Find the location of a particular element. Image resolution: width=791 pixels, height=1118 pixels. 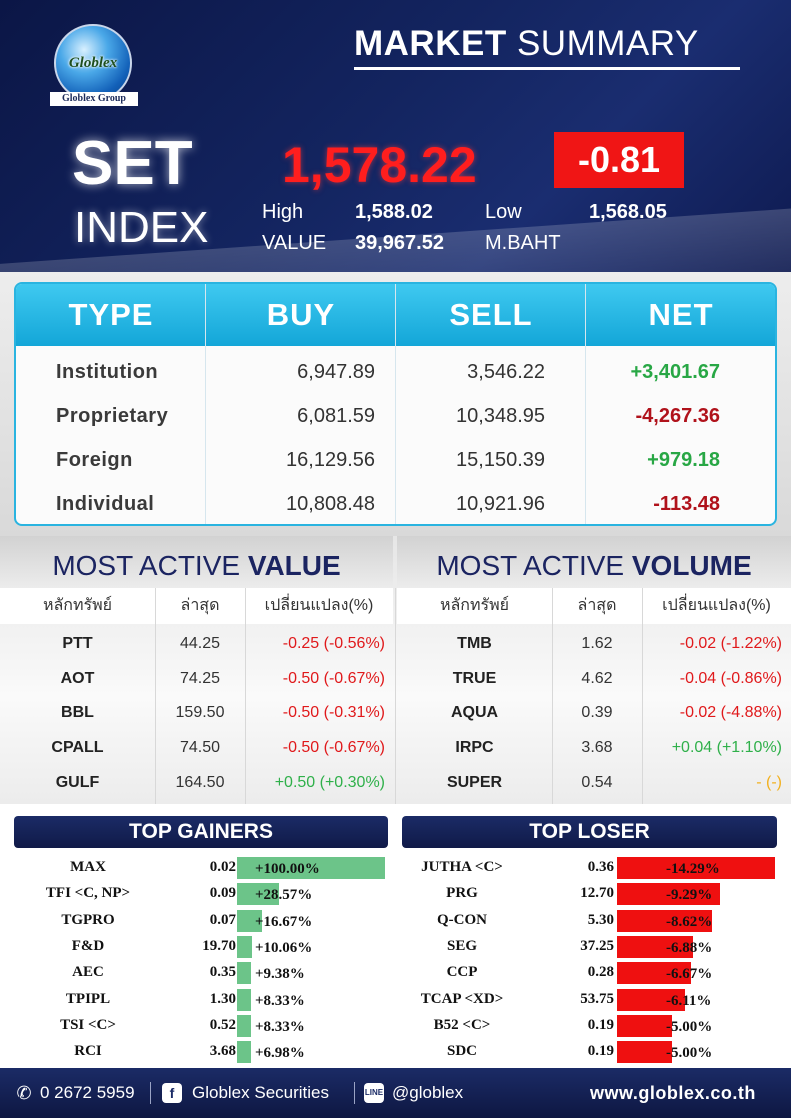

footer-phone: 0 2672 5959 is located at coordinates (87, 1092).